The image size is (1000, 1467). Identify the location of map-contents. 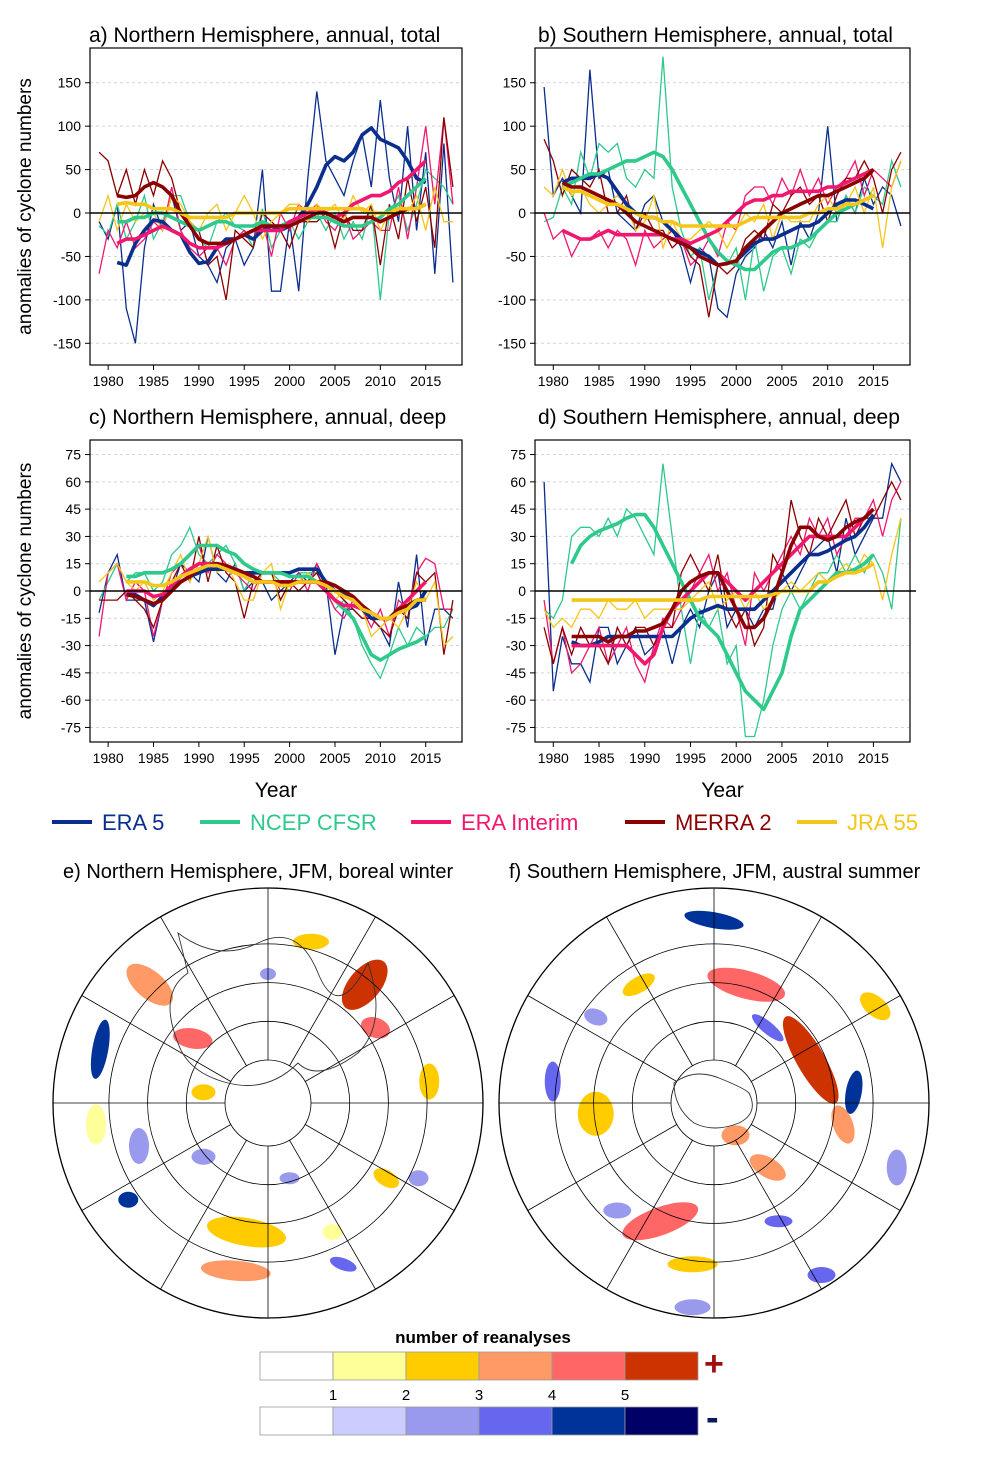
(714, 1103).